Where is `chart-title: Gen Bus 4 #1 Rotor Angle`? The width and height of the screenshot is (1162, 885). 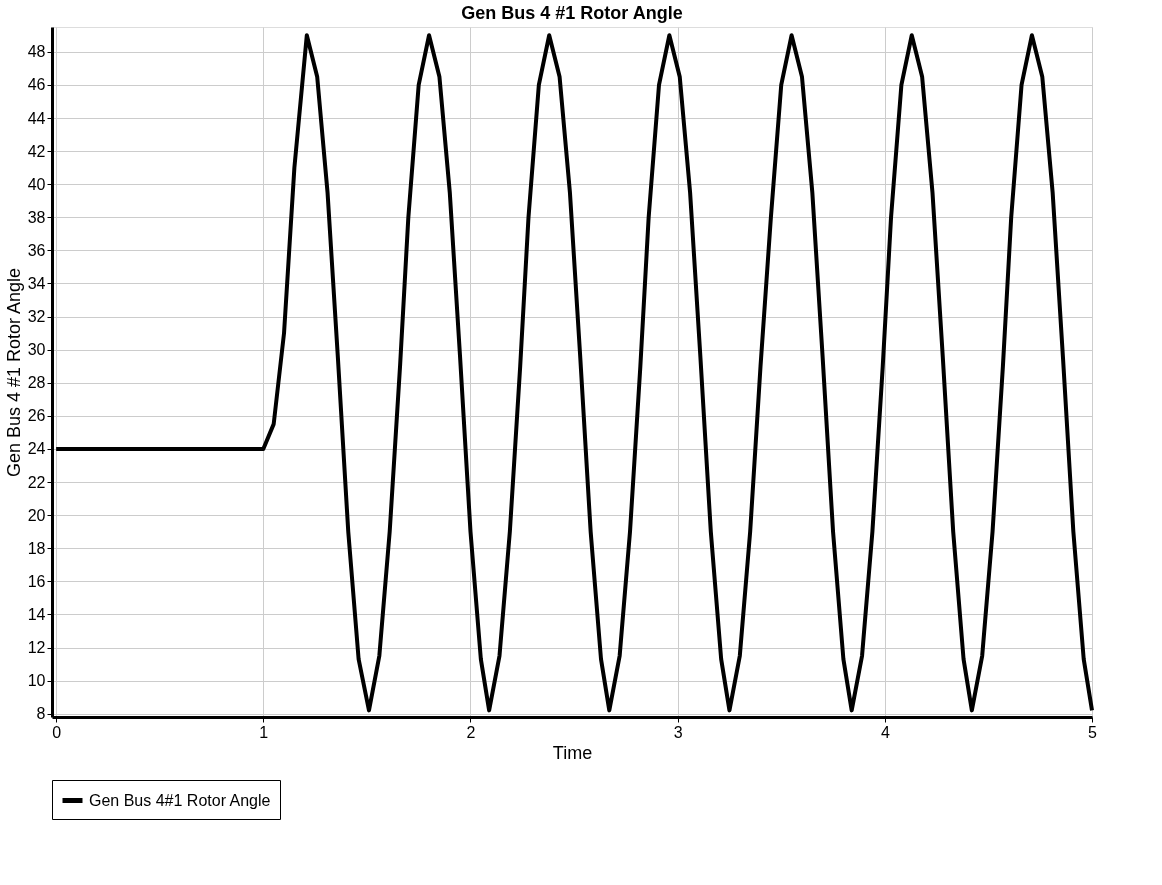
chart-title: Gen Bus 4 #1 Rotor Angle is located at coordinates (572, 13).